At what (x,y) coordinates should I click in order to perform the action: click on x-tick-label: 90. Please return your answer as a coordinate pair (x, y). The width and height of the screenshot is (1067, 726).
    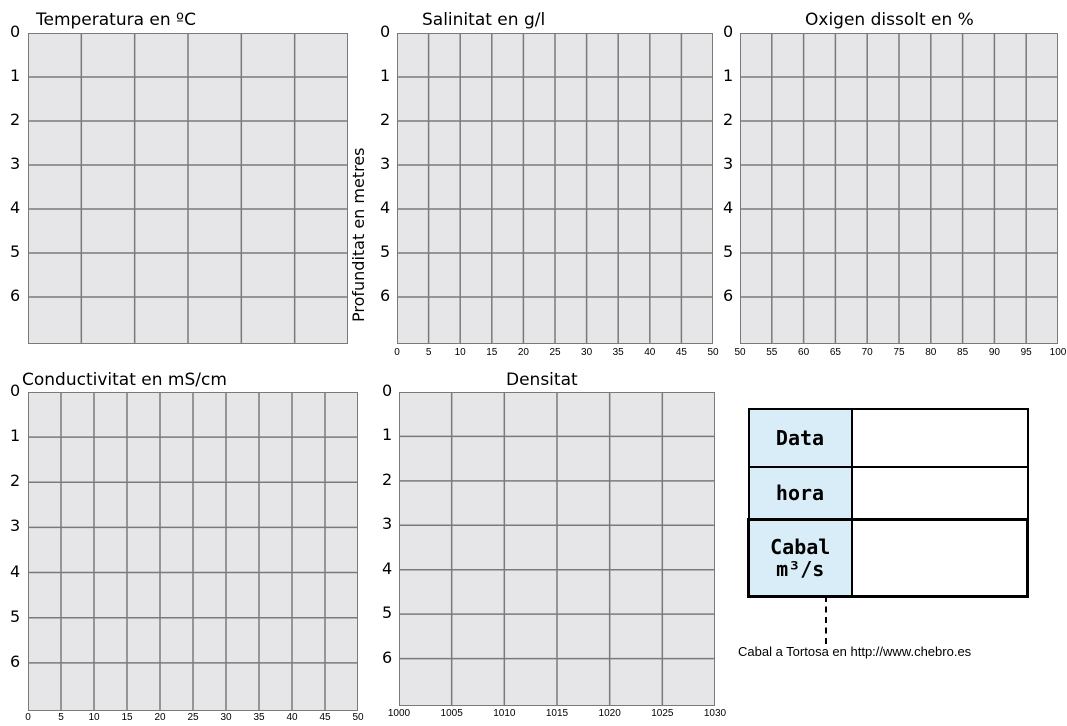
    Looking at the image, I should click on (994, 352).